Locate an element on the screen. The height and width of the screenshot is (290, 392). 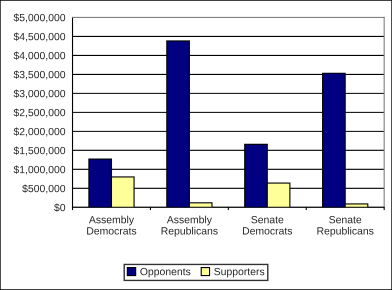
y-tick-label: $5,000,000 is located at coordinates (40, 18).